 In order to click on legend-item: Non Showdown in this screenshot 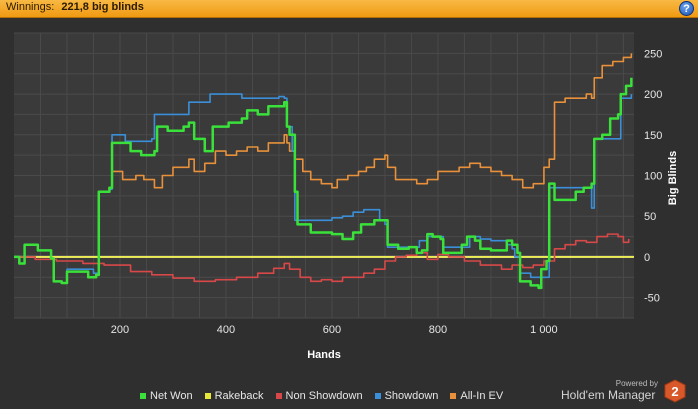, I will do `click(319, 396)`.